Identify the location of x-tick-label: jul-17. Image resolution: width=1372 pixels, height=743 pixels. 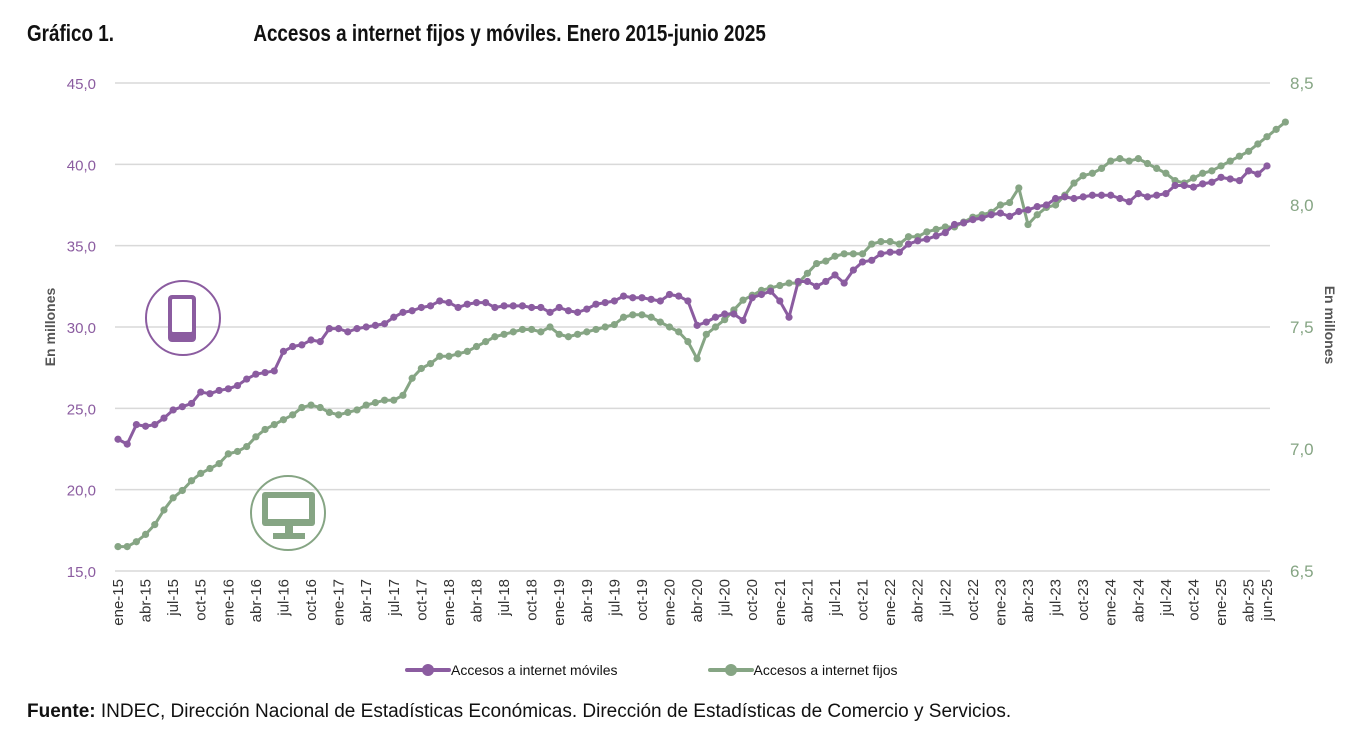
(394, 598).